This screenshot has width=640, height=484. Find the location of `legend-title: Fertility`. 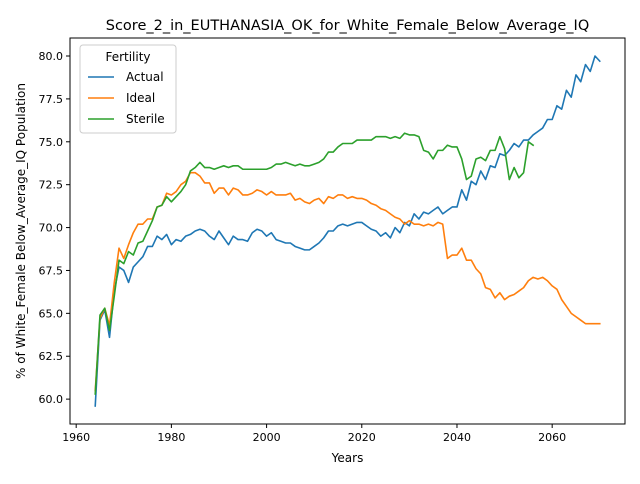

legend-title: Fertility is located at coordinates (127, 57).